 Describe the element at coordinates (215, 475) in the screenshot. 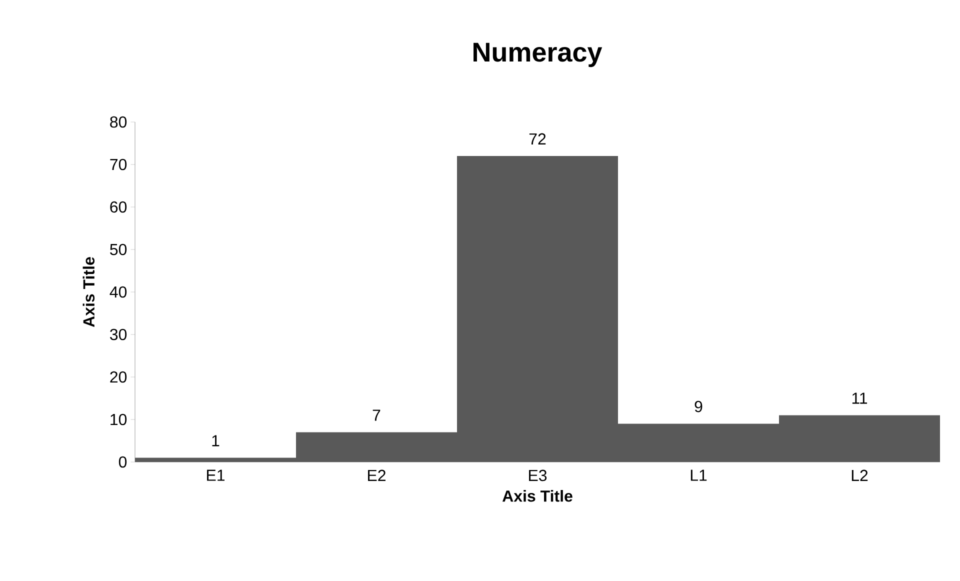

I see `x-tick-label: E1` at that location.